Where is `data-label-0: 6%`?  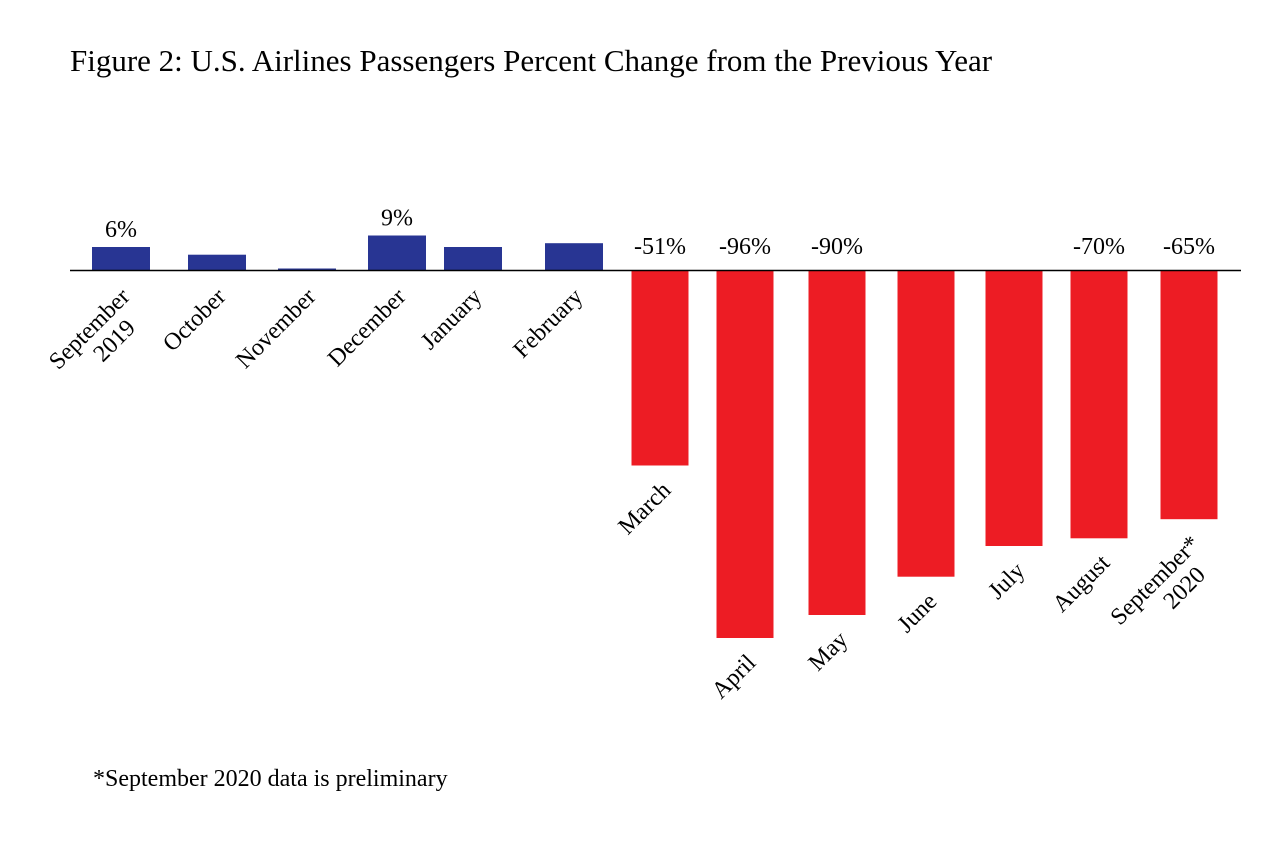
data-label-0: 6% is located at coordinates (121, 230).